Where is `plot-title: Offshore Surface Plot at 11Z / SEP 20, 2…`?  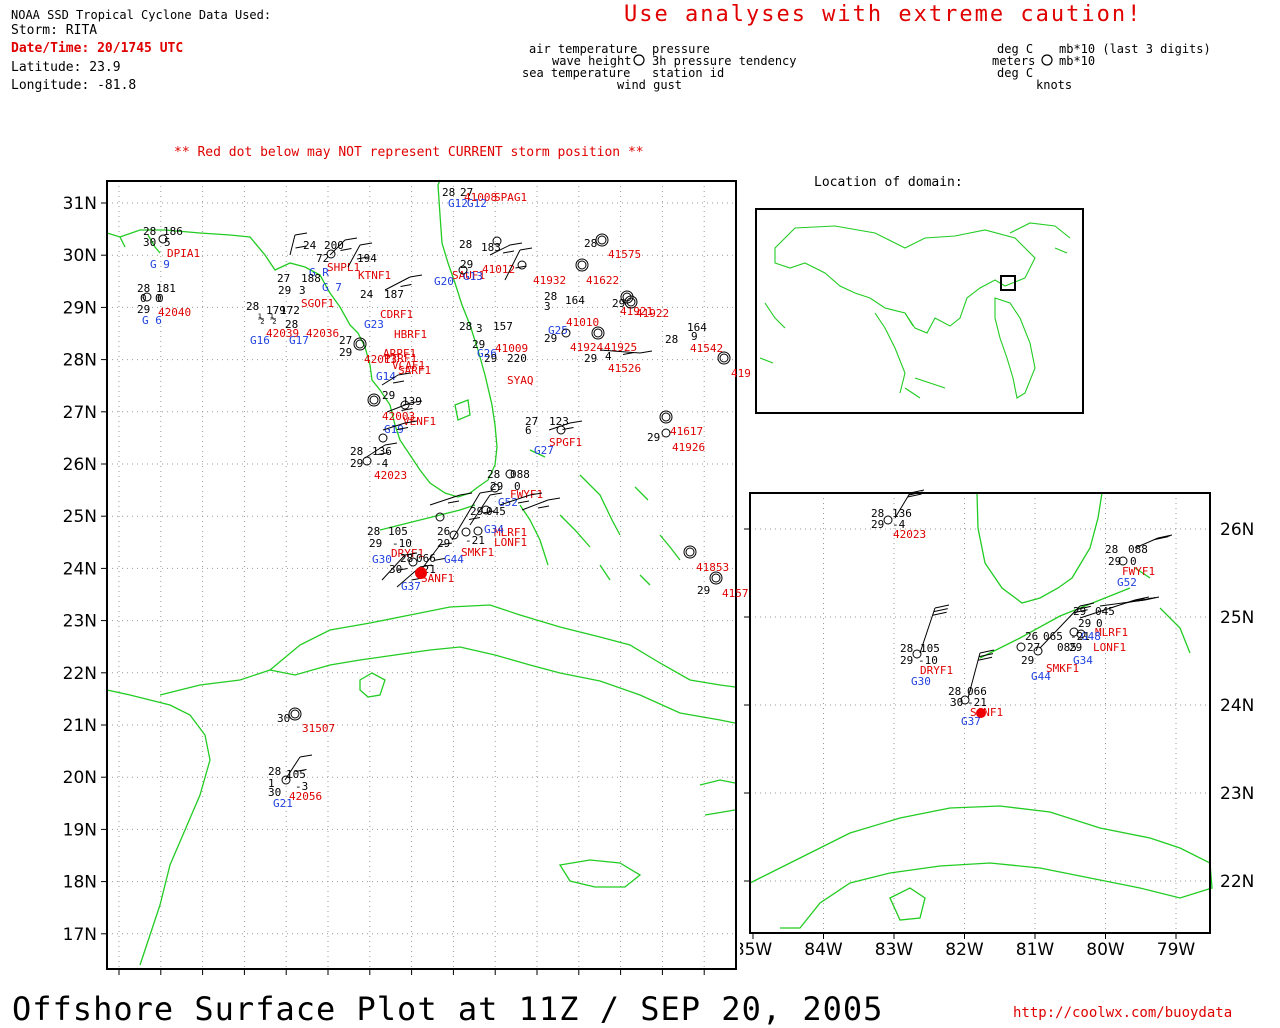
plot-title: Offshore Surface Plot at 11Z / SEP 20, 2… is located at coordinates (448, 1009).